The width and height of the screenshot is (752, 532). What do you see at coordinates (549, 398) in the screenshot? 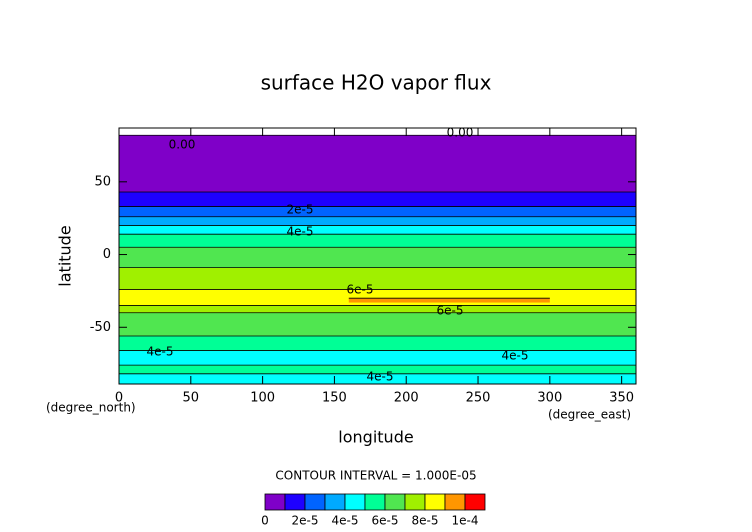
I see `x-tick-label: 300` at bounding box center [549, 398].